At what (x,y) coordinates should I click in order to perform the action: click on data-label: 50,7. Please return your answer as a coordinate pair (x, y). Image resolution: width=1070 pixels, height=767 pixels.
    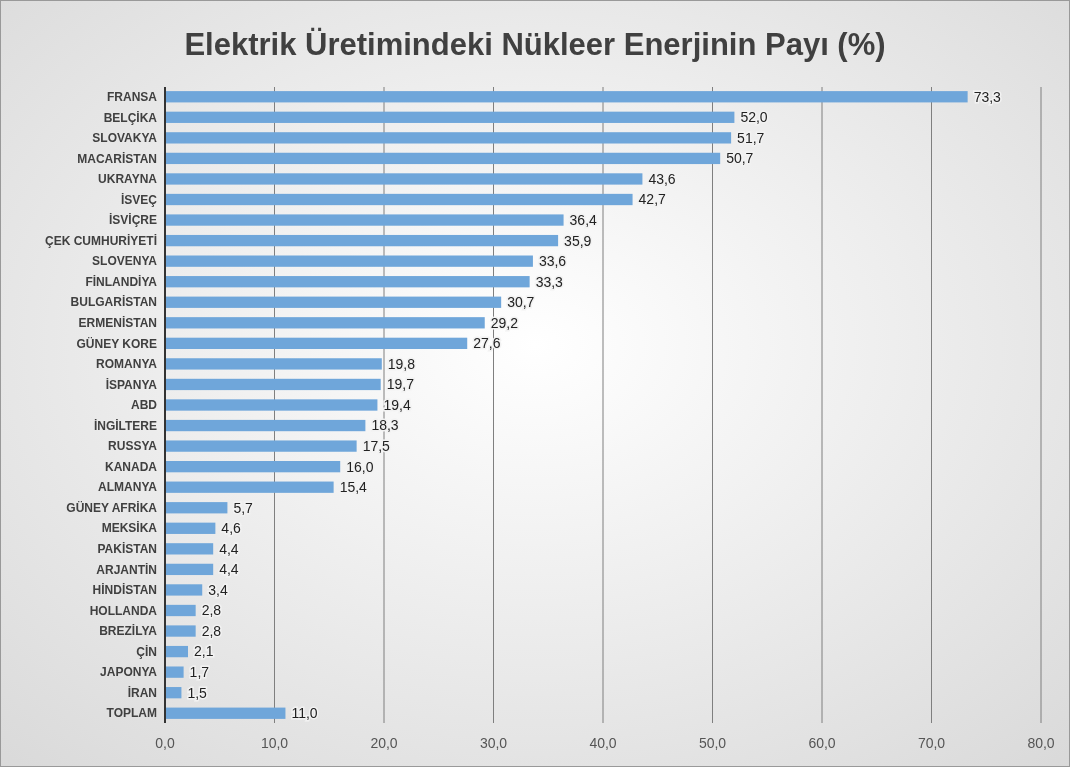
    Looking at the image, I should click on (740, 158).